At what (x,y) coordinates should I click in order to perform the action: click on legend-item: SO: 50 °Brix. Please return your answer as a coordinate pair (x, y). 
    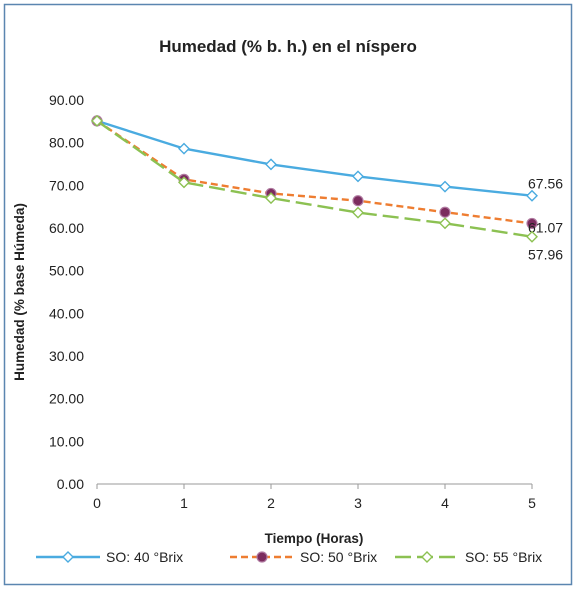
    Looking at the image, I should click on (303, 557).